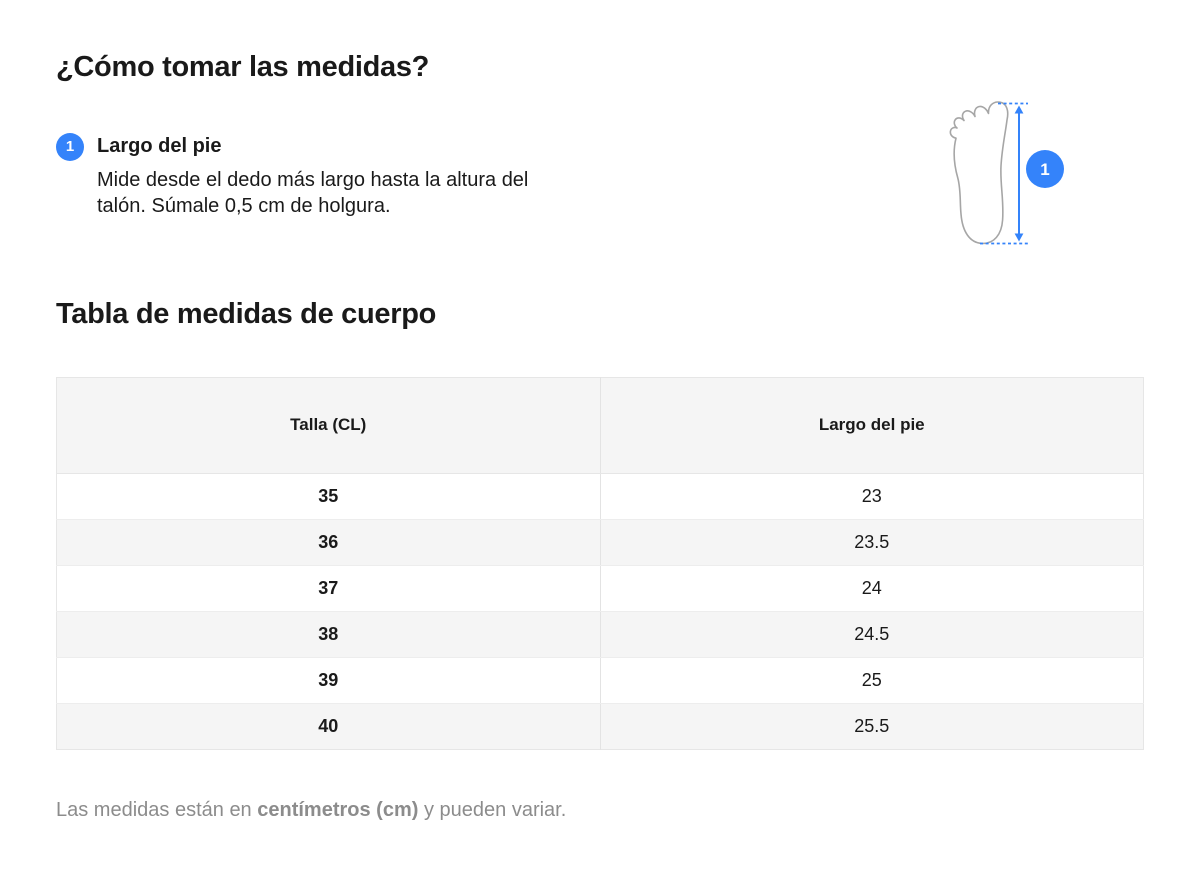 This screenshot has width=1200, height=882. Describe the element at coordinates (328, 496) in the screenshot. I see `cell-talla: 35` at that location.